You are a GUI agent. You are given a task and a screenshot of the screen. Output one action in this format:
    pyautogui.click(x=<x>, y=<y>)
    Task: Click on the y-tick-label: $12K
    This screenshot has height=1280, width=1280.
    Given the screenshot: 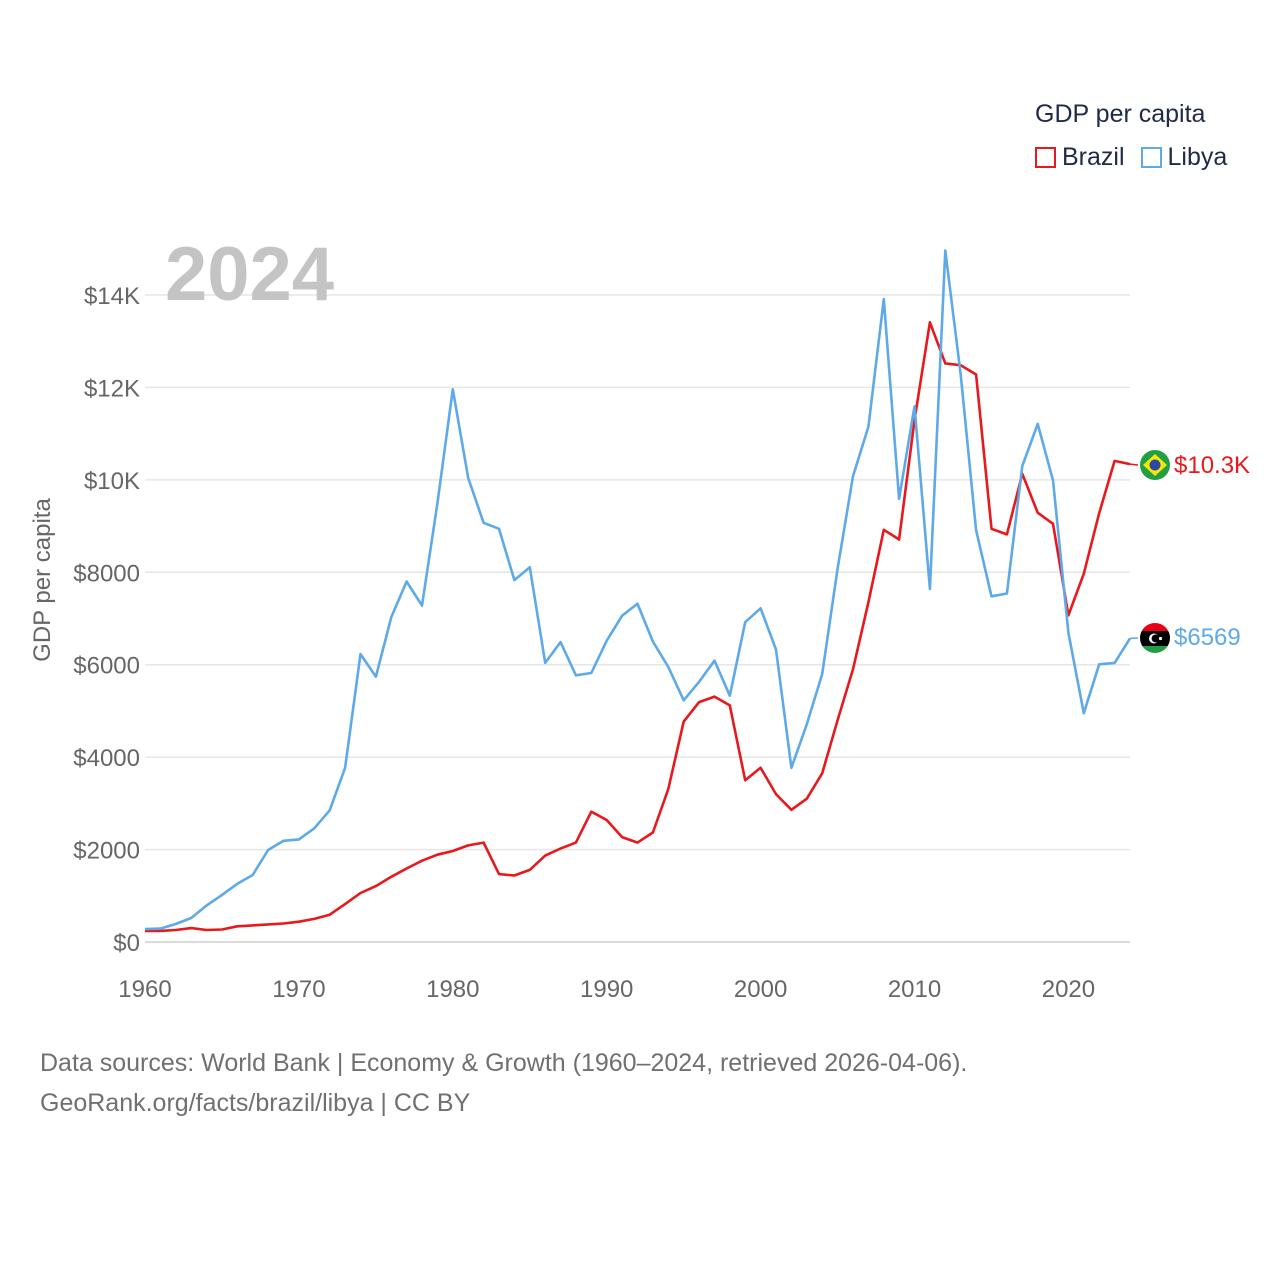 What is the action you would take?
    pyautogui.click(x=112, y=388)
    